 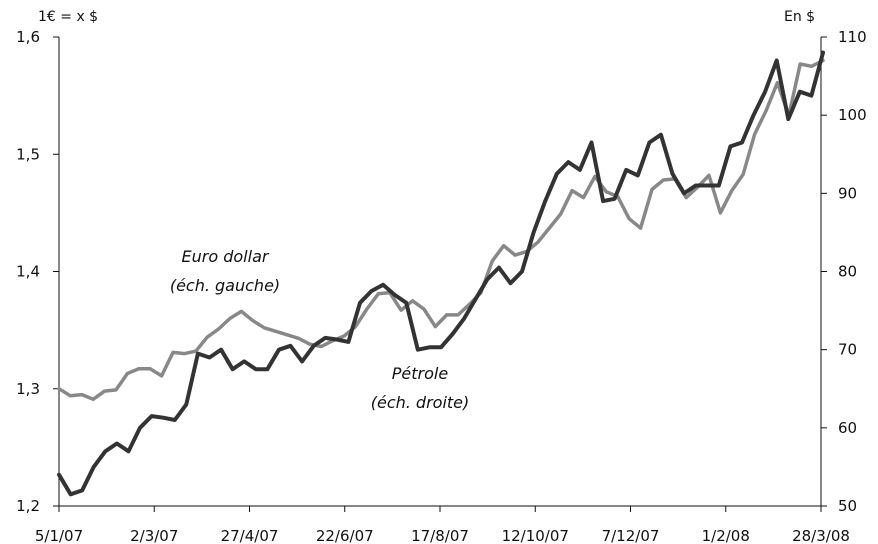 What do you see at coordinates (225, 285) in the screenshot?
I see `euro-dollar-scale-label: (éch. gauche)` at bounding box center [225, 285].